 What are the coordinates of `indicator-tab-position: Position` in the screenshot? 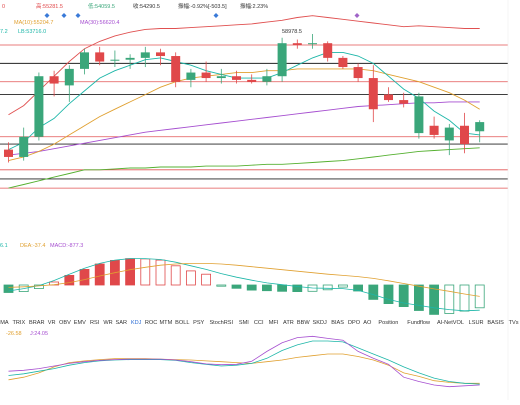 It's located at (388, 321).